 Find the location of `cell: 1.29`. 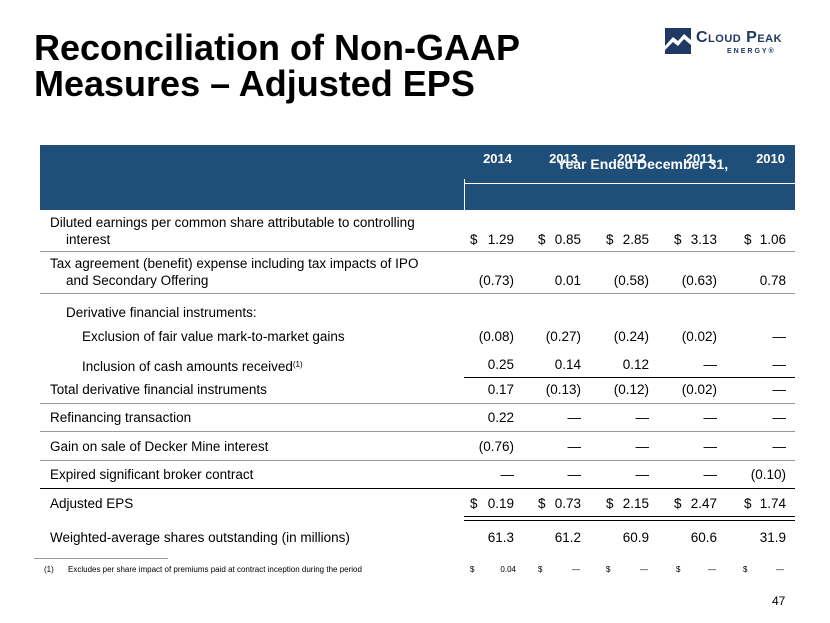

cell: 1.29 is located at coordinates (500, 239).